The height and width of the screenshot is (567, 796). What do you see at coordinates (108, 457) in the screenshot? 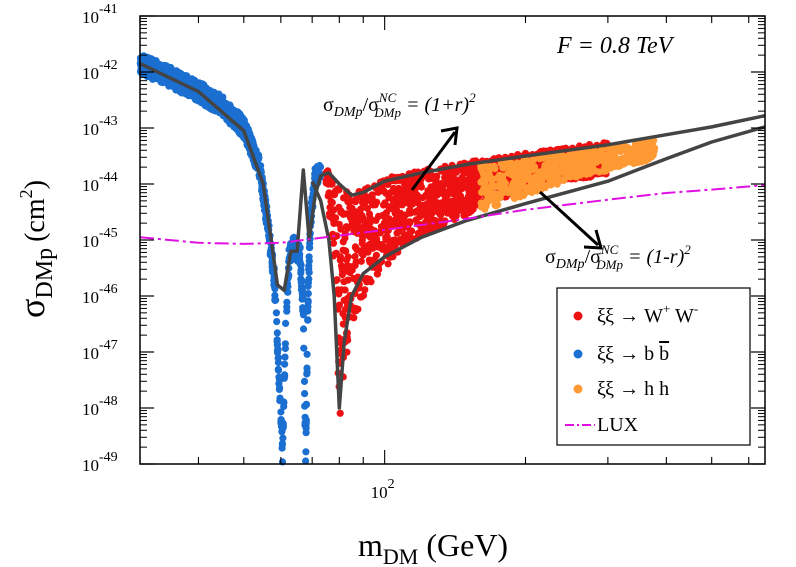
I see `y-tick-exp: -49` at bounding box center [108, 457].